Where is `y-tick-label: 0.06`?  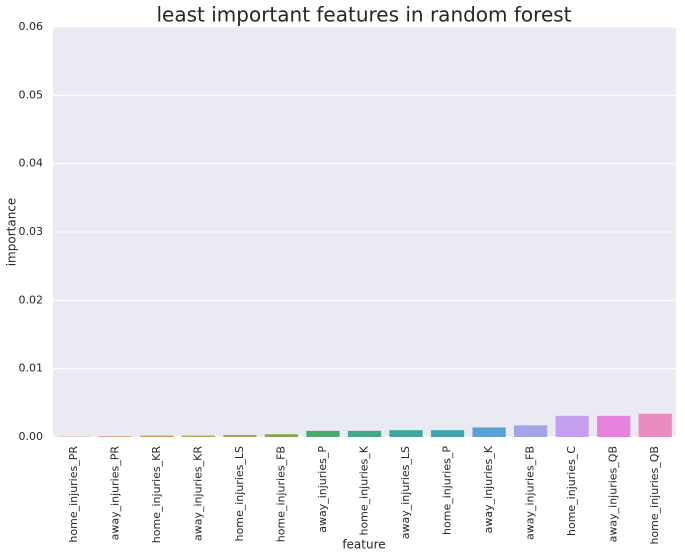 y-tick-label: 0.06 is located at coordinates (31, 26).